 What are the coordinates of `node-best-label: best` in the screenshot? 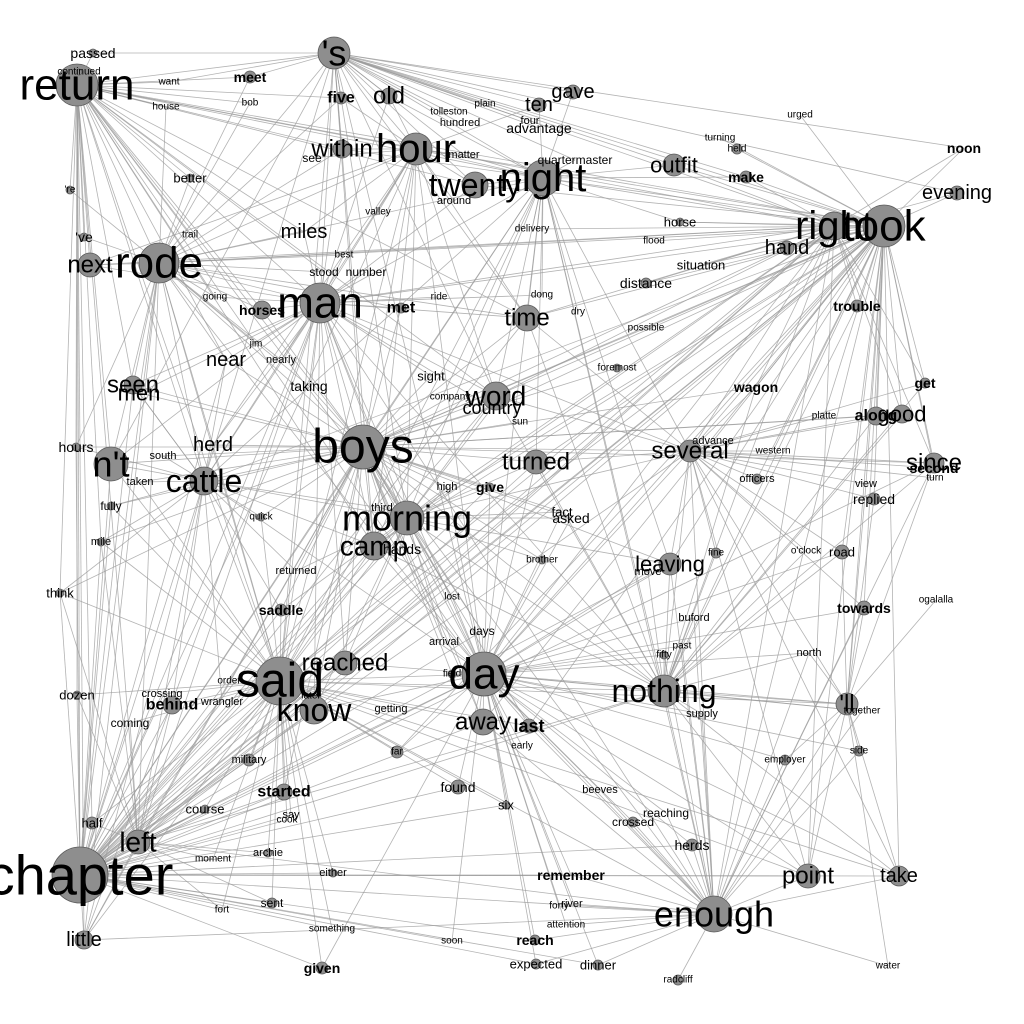 It's located at (344, 255).